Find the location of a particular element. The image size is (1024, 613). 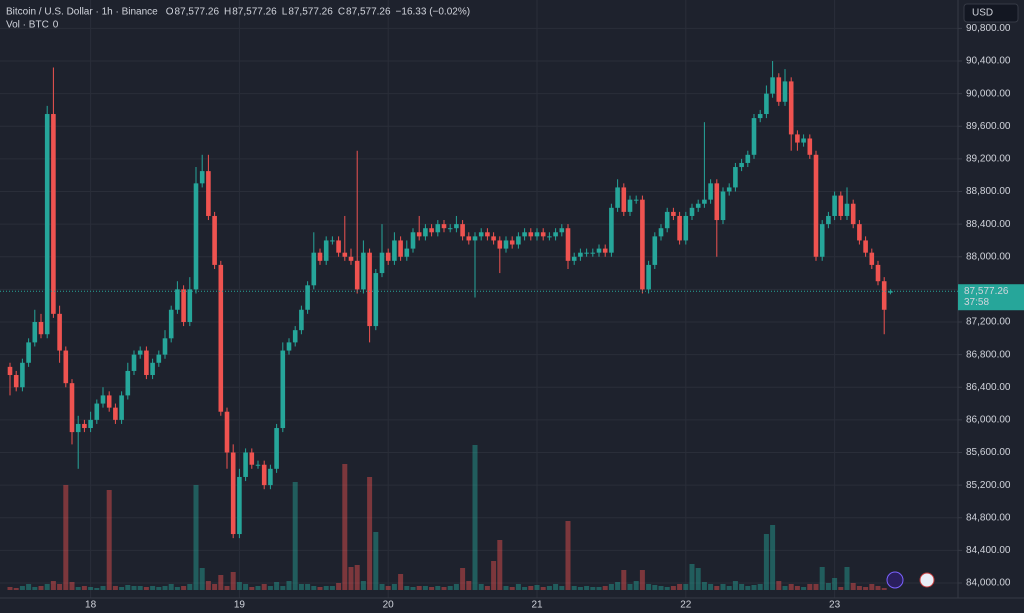

countdown: 37:58 is located at coordinates (976, 302).